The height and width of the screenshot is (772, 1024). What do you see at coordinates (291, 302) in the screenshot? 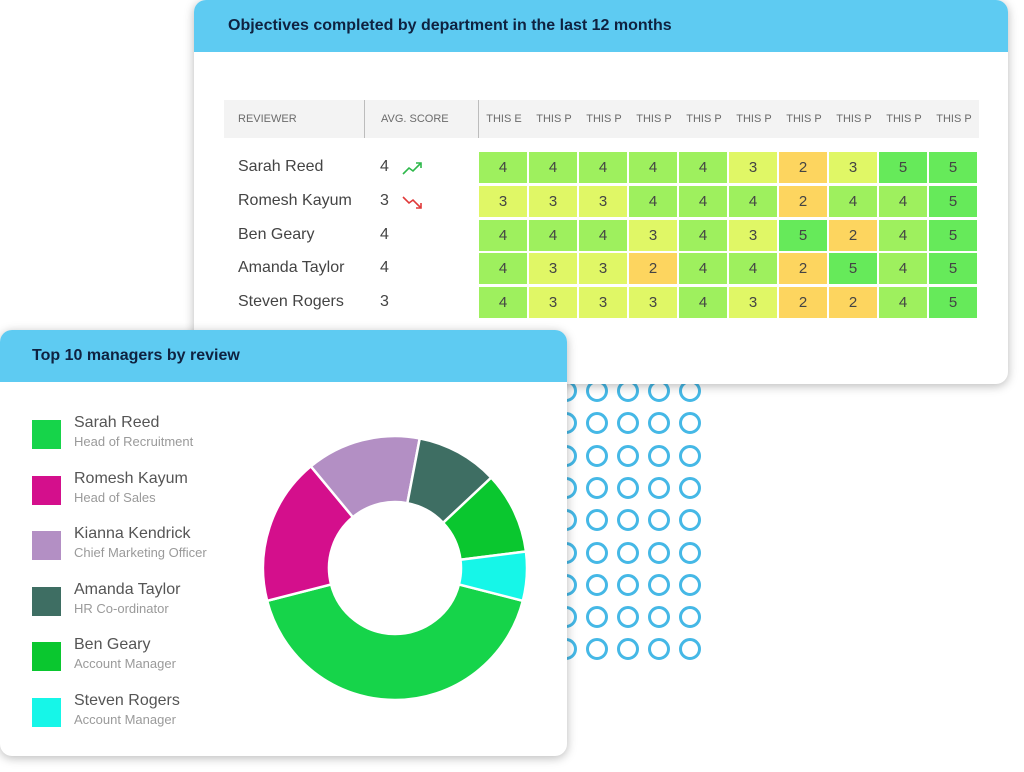
I see `reviewer-name: Steven Rogers` at bounding box center [291, 302].